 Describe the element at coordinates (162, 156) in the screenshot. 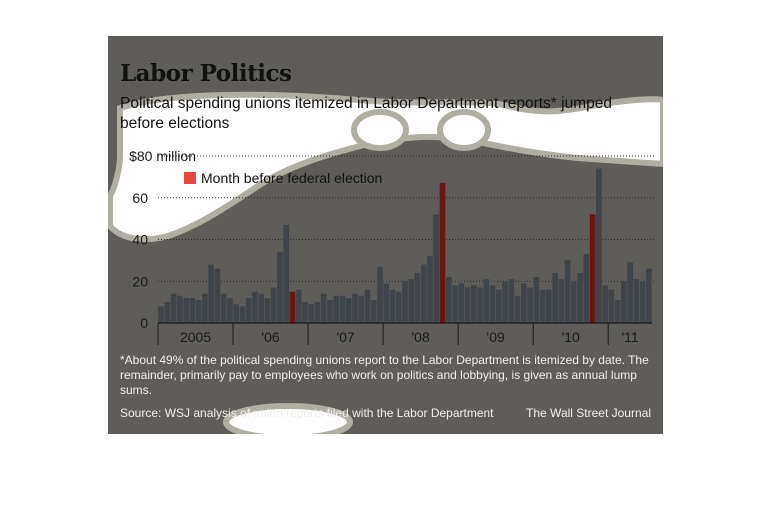

I see `y-tick-label: $80 million` at that location.